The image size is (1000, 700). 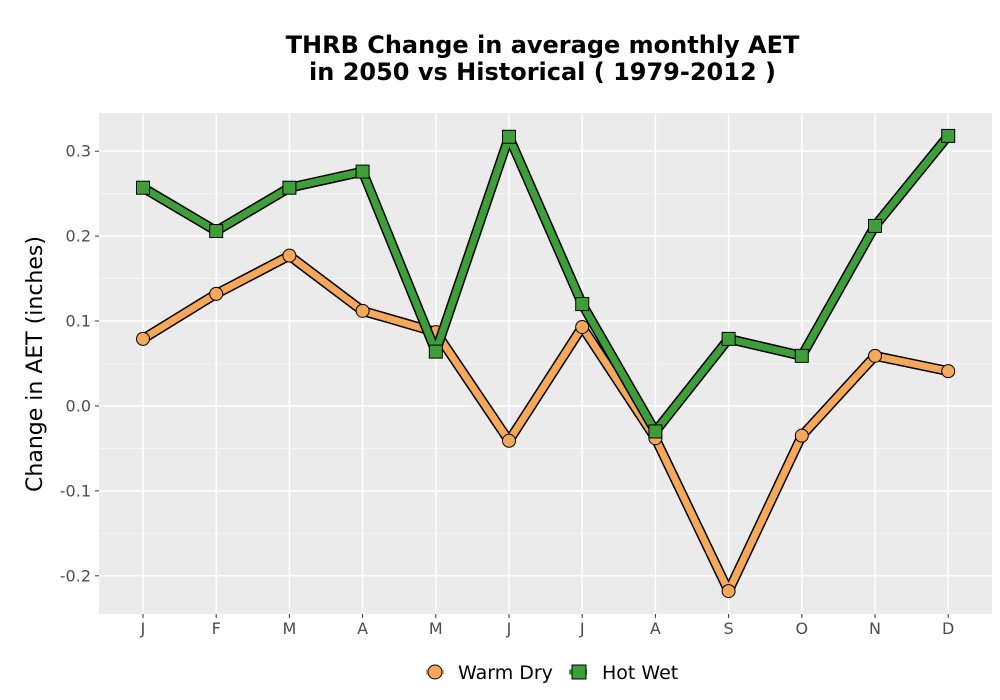 I want to click on x-tick-label: S, so click(x=729, y=628).